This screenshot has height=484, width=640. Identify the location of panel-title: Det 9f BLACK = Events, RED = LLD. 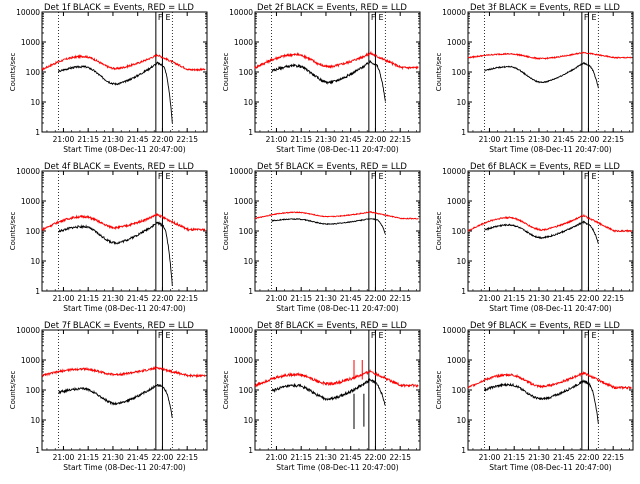
(545, 326).